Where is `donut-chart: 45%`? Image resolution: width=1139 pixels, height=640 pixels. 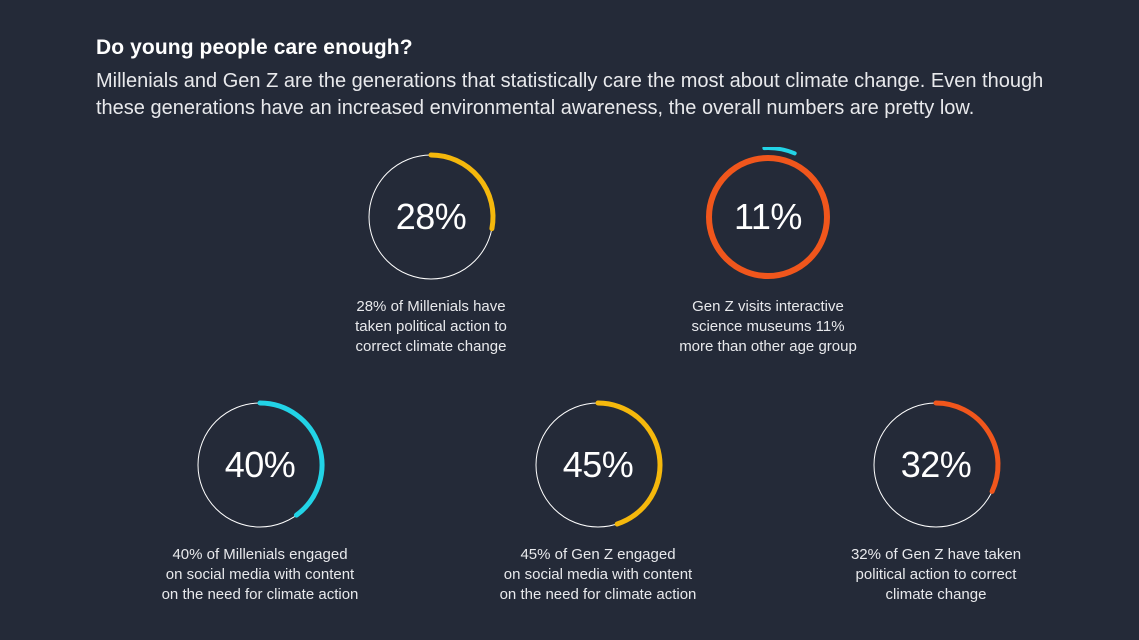
donut-chart: 45% is located at coordinates (598, 465).